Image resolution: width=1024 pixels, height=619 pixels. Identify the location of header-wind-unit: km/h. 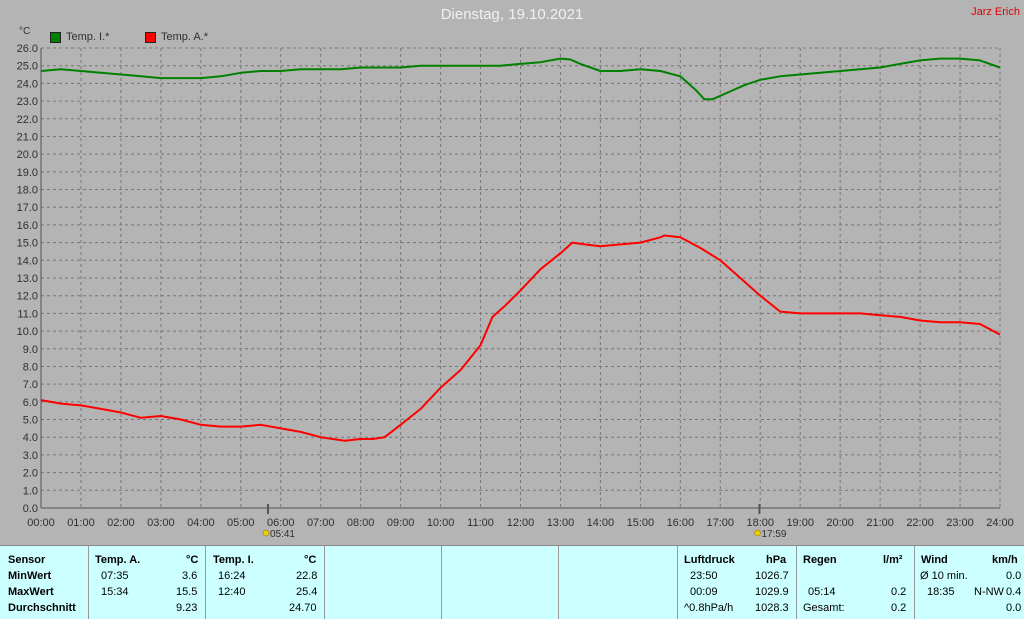
(1005, 560).